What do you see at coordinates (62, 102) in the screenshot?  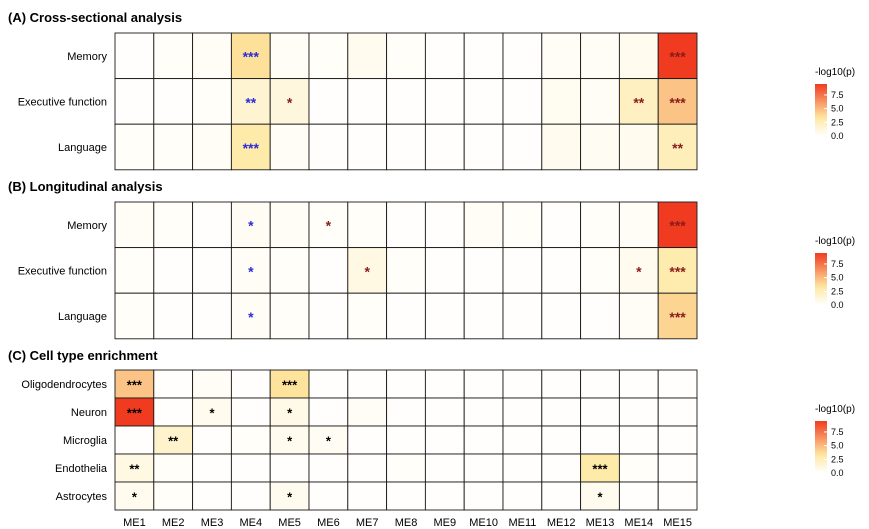 I see `row-label: Executive function` at bounding box center [62, 102].